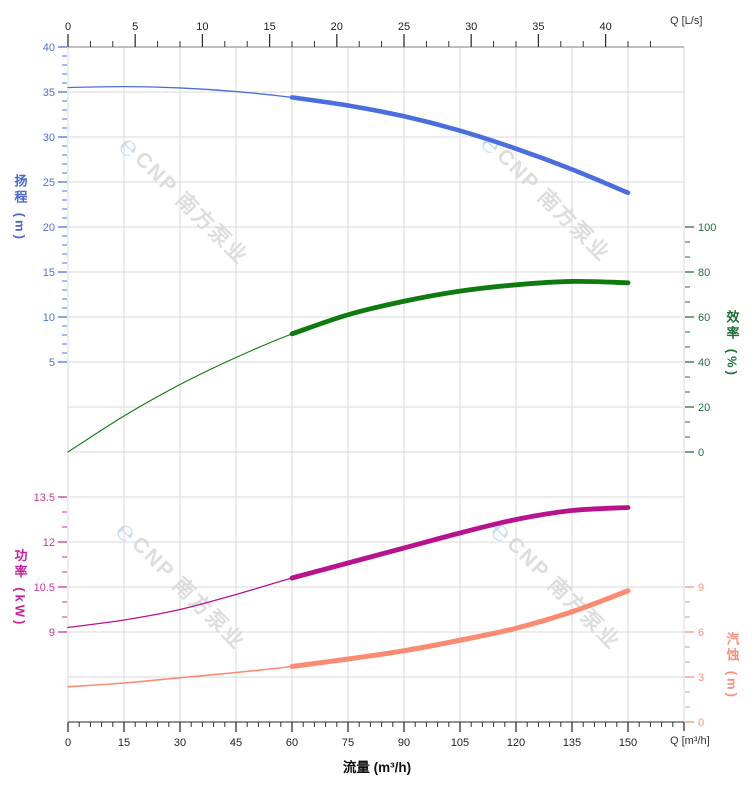  What do you see at coordinates (704, 273) in the screenshot?
I see `svg-text: 80` at bounding box center [704, 273].